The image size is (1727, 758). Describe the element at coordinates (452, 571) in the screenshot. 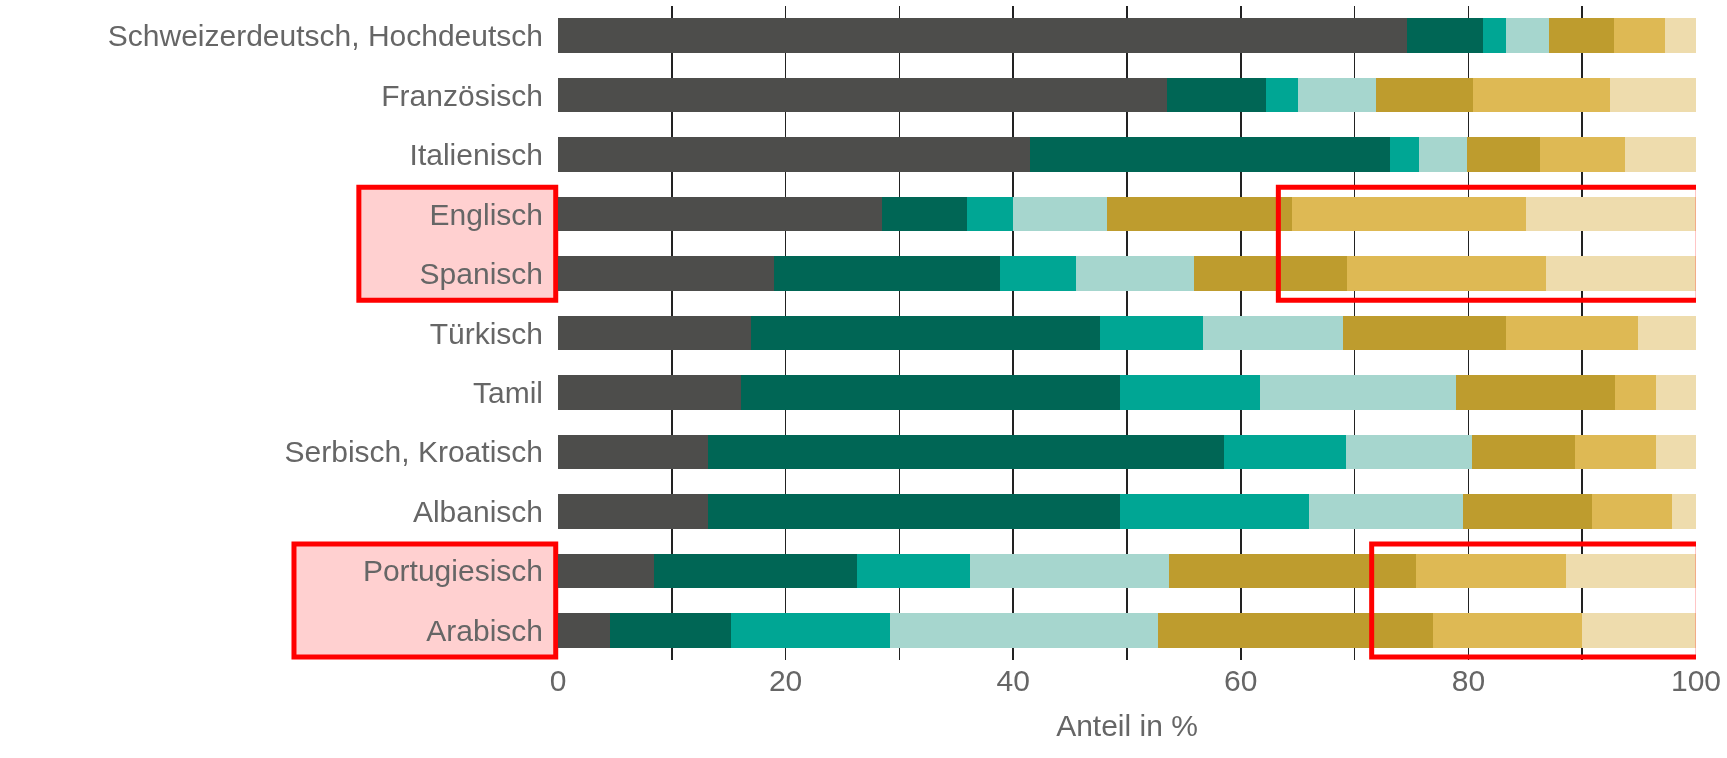

I see `y-tick-label: Portugiesisch` at that location.